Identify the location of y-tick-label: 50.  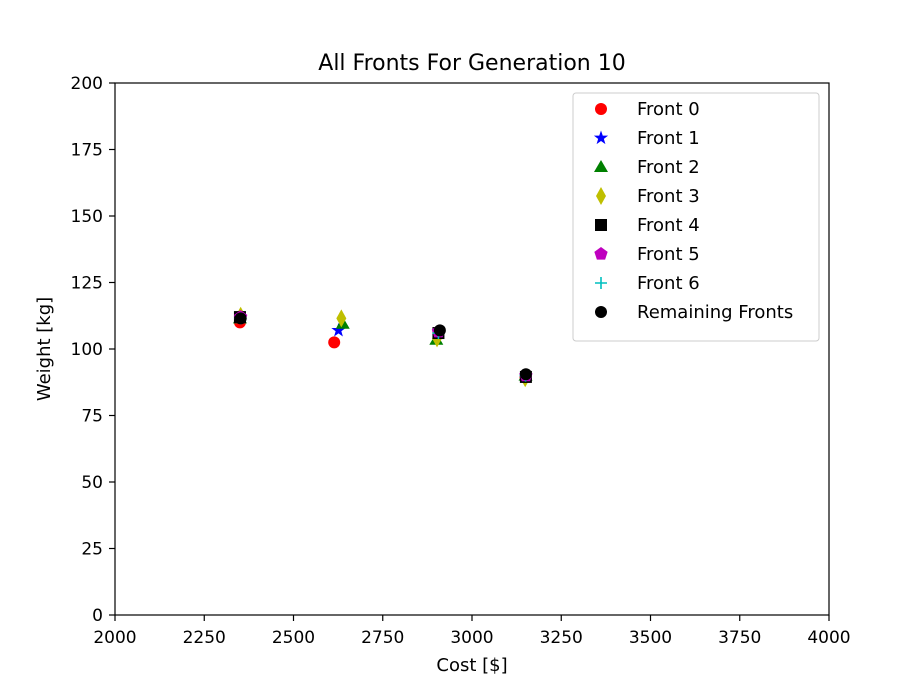
(92, 483).